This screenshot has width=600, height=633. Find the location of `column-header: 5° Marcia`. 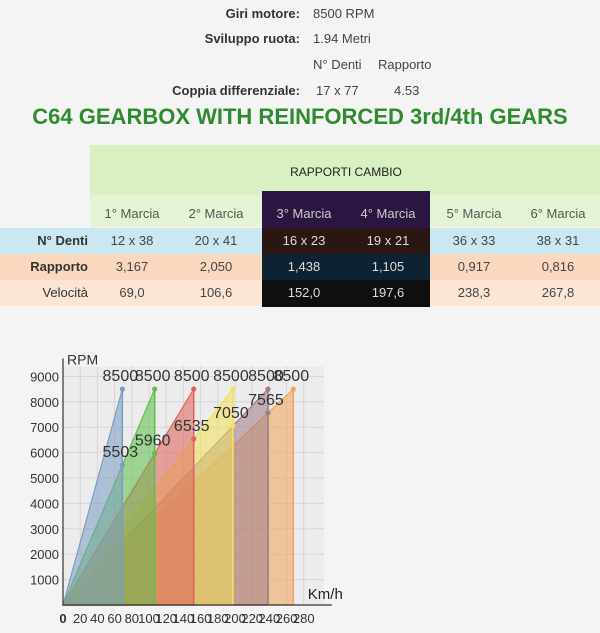

column-header: 5° Marcia is located at coordinates (474, 213).